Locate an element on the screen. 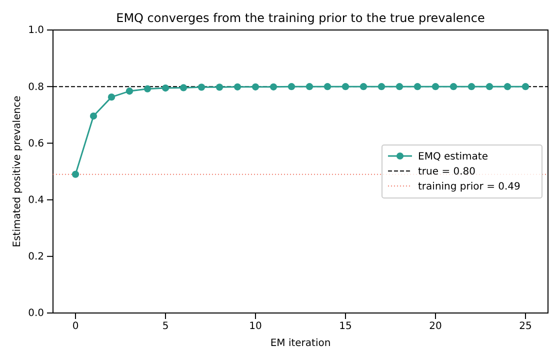 Image resolution: width=560 pixels, height=360 pixels. y-axis-title: Estimated positive prevalence is located at coordinates (17, 172).